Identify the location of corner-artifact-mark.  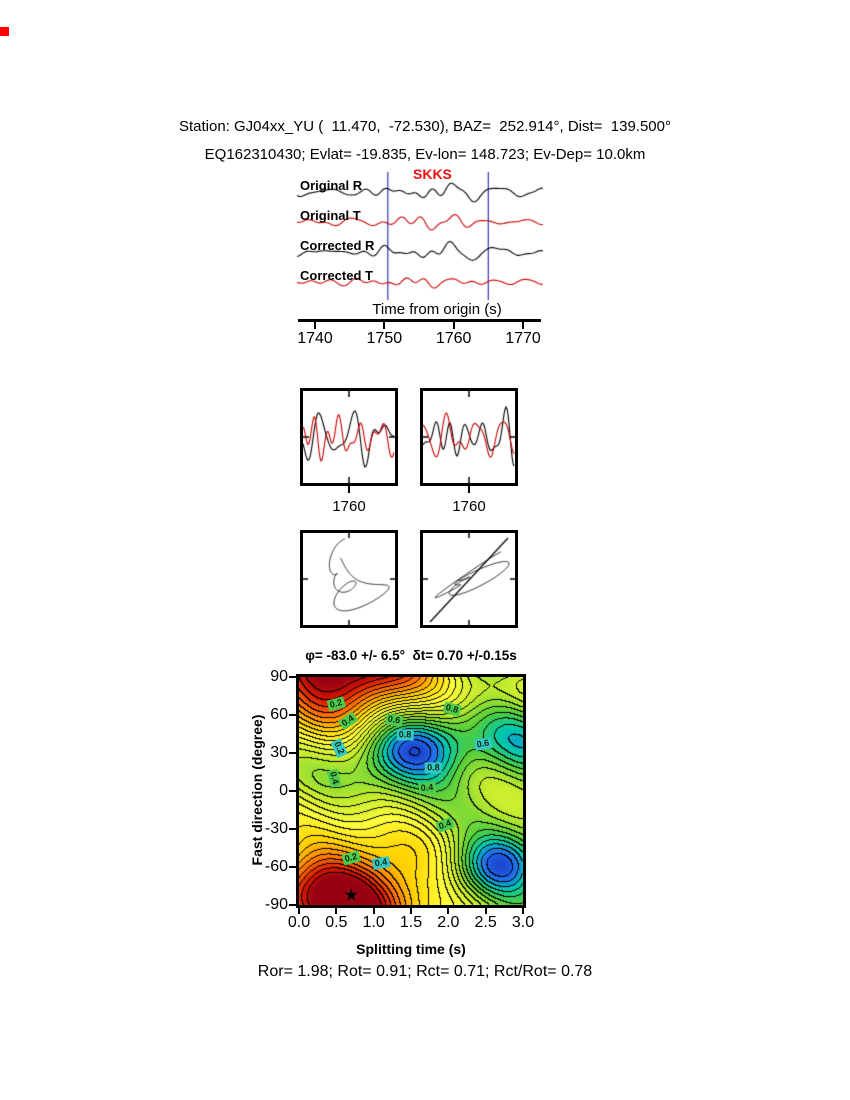
(4, 31).